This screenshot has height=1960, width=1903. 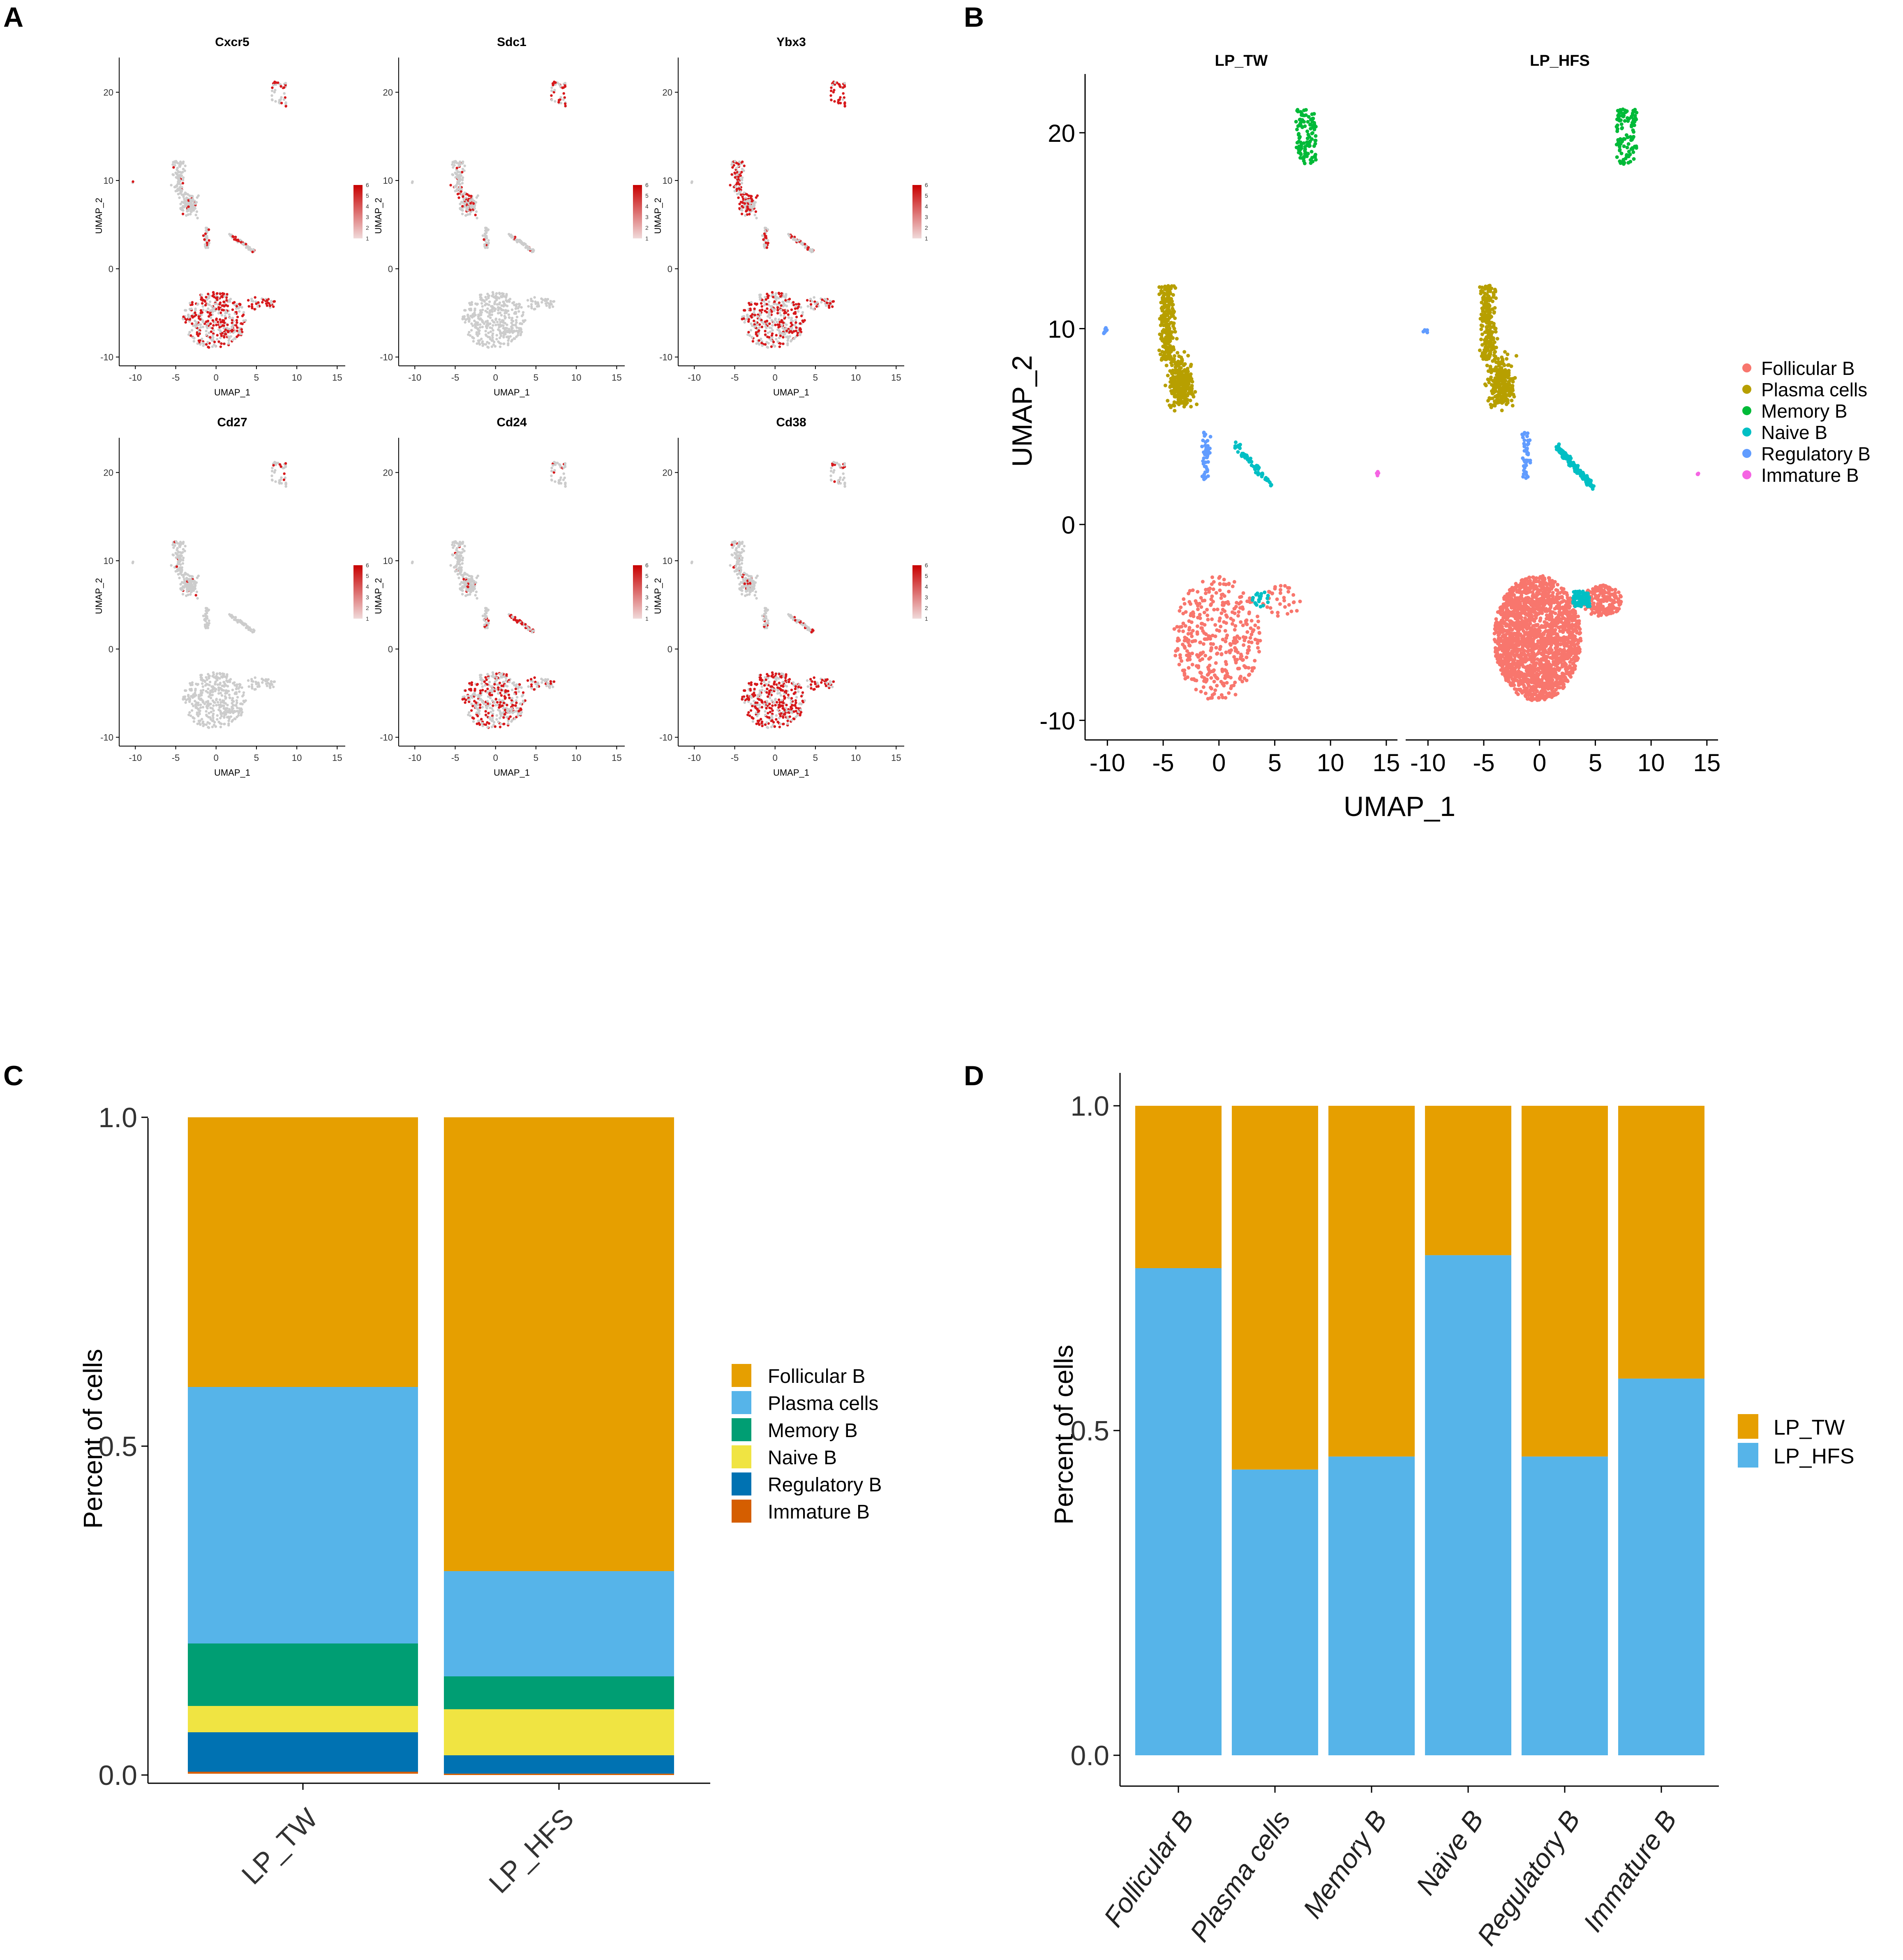 What do you see at coordinates (926, 565) in the screenshot?
I see `color-scale-label: 6` at bounding box center [926, 565].